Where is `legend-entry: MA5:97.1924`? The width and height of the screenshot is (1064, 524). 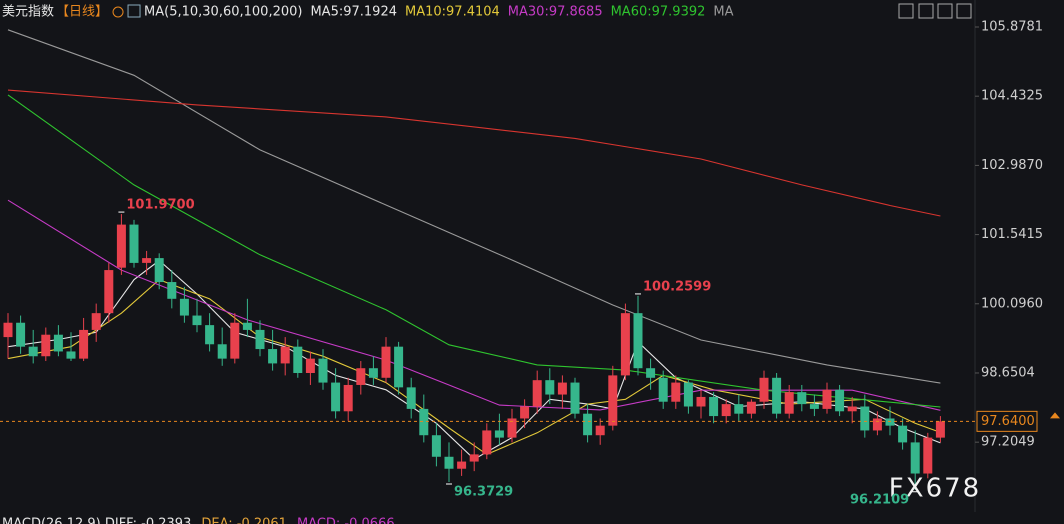
legend-entry: MA5:97.1924 is located at coordinates (353, 12).